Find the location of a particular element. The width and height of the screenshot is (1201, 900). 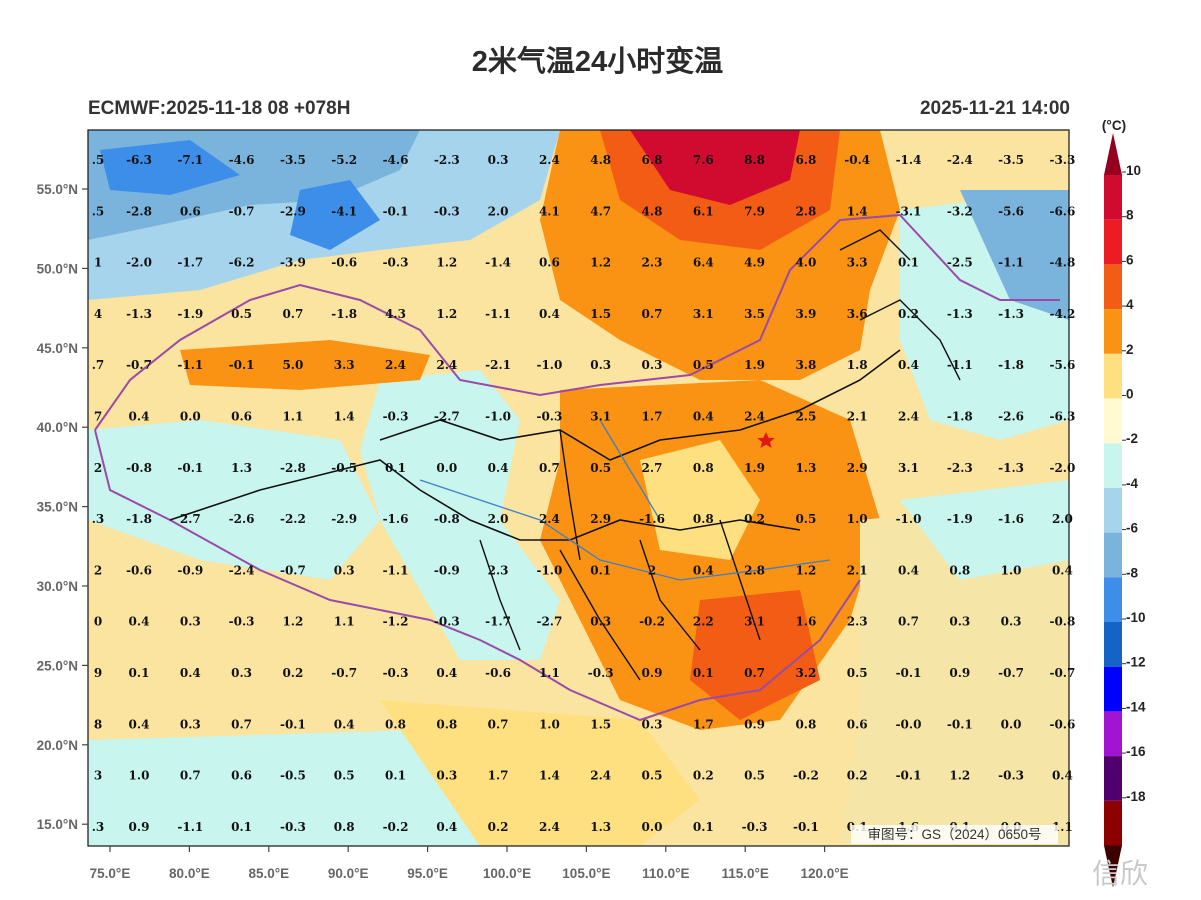

grid-value: -1.4 is located at coordinates (909, 160).